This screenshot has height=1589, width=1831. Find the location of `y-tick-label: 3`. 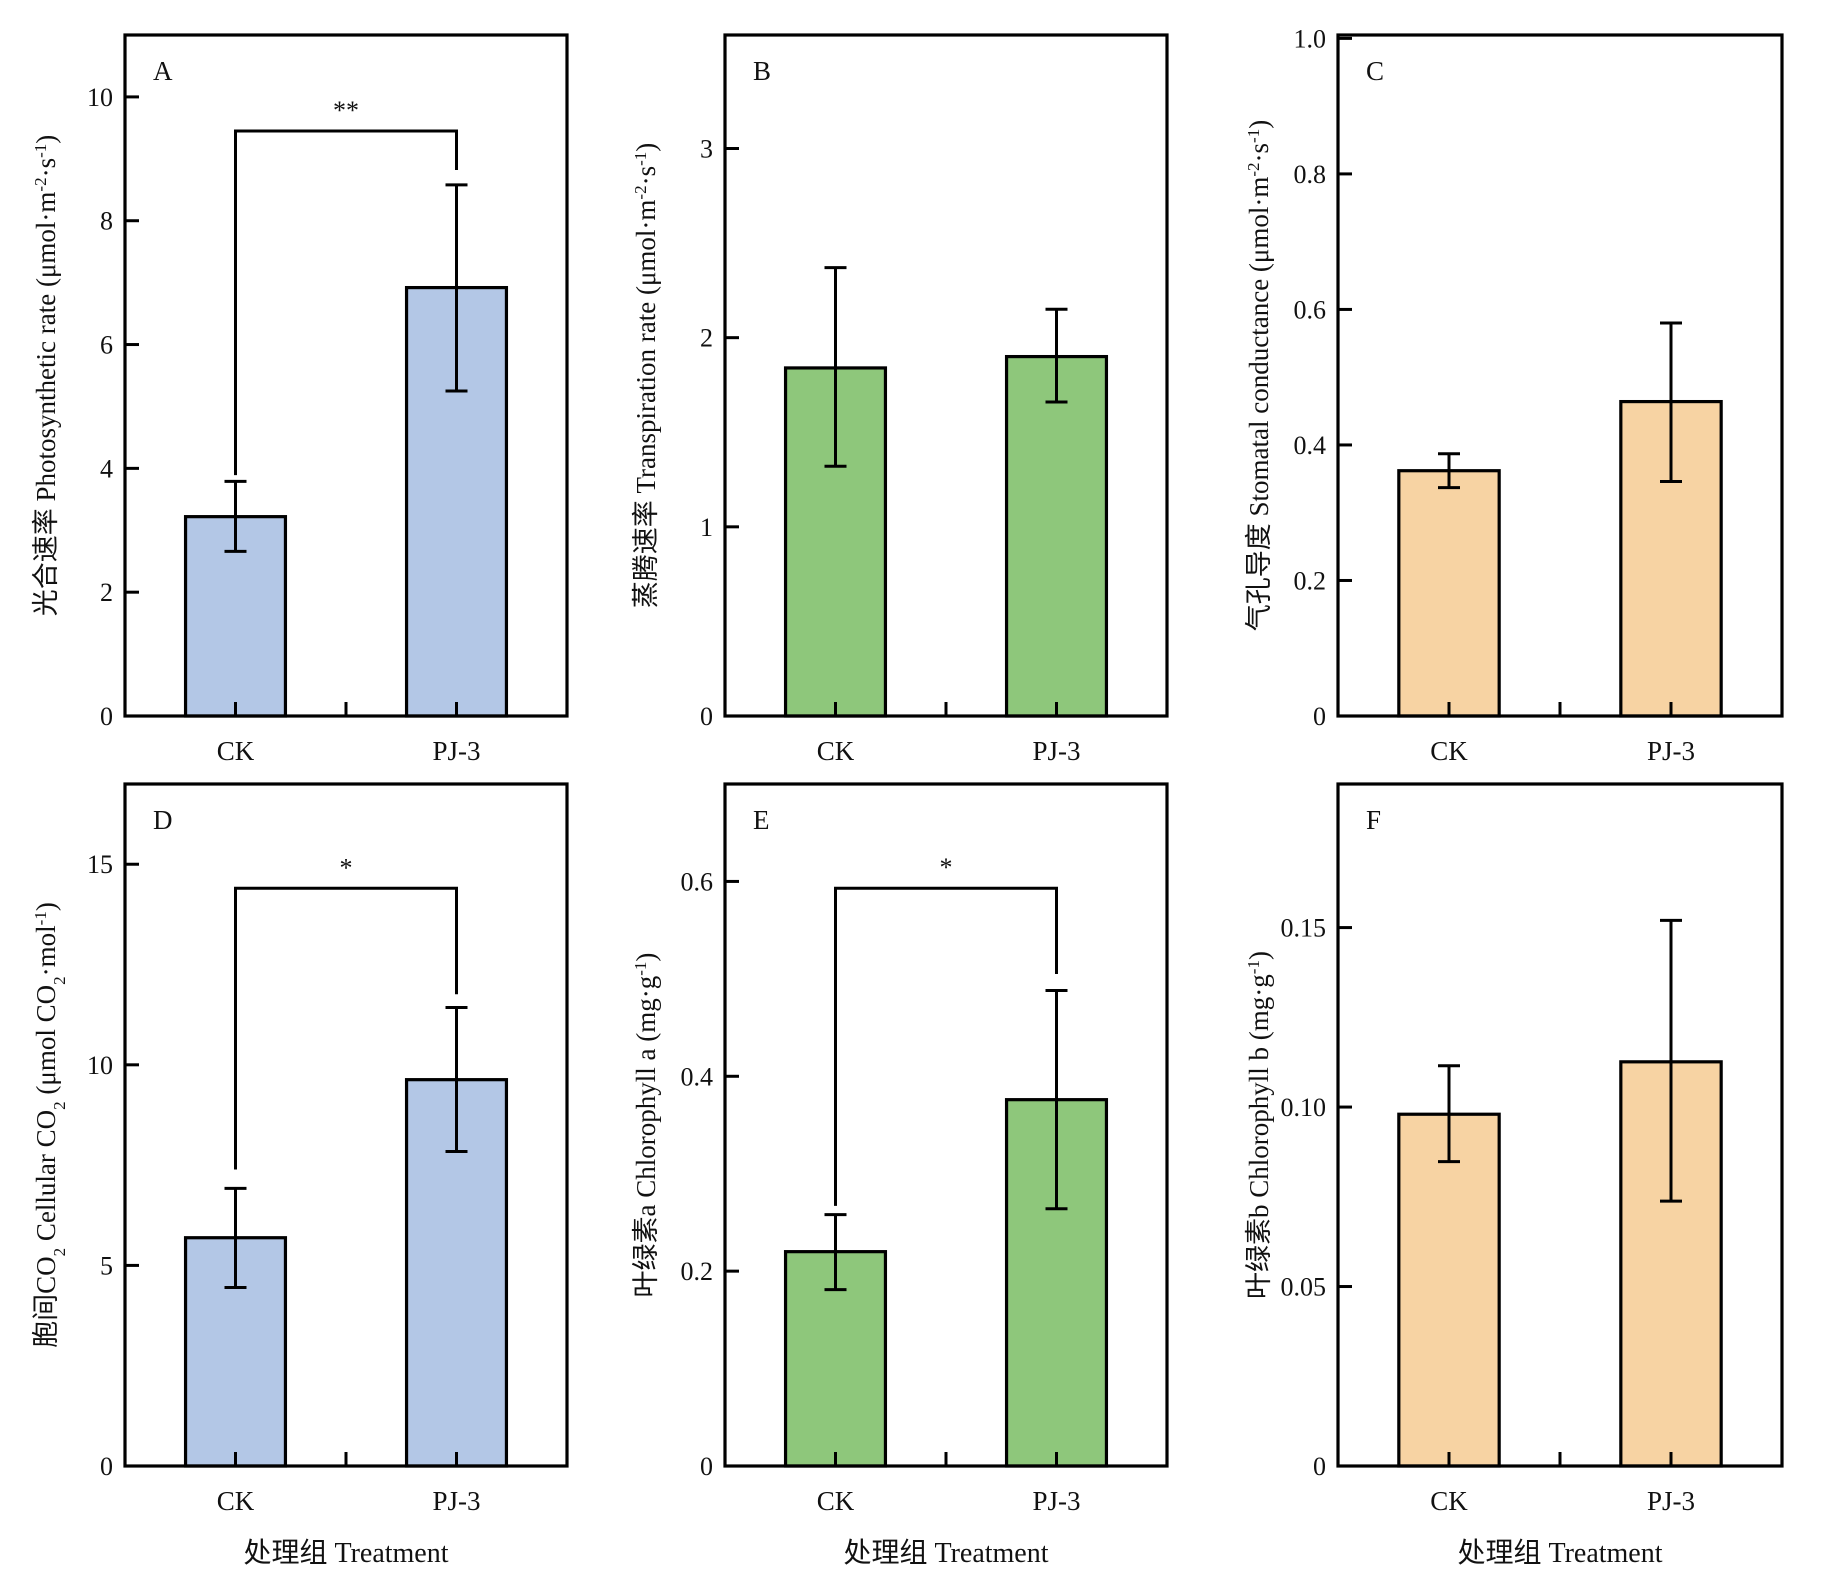

y-tick-label: 3 is located at coordinates (706, 149).